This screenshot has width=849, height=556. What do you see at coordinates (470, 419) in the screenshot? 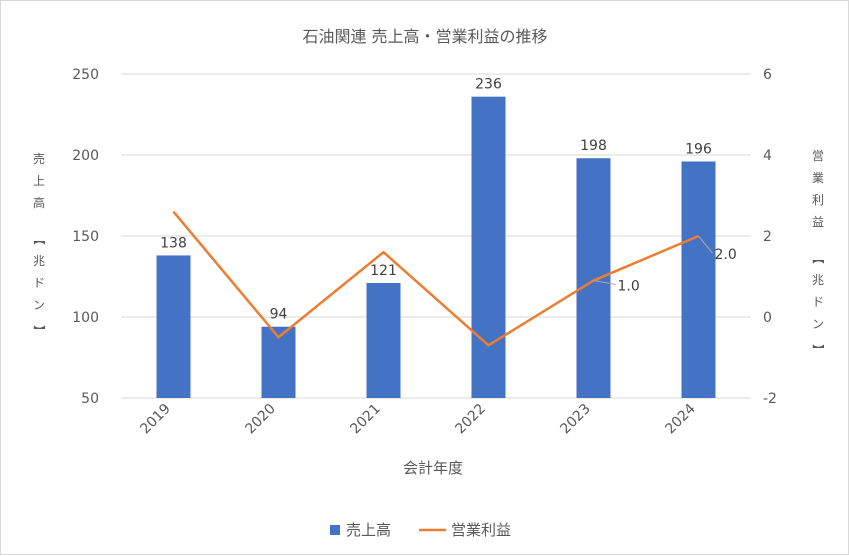
I see `x-tick-label: 2022` at bounding box center [470, 419].